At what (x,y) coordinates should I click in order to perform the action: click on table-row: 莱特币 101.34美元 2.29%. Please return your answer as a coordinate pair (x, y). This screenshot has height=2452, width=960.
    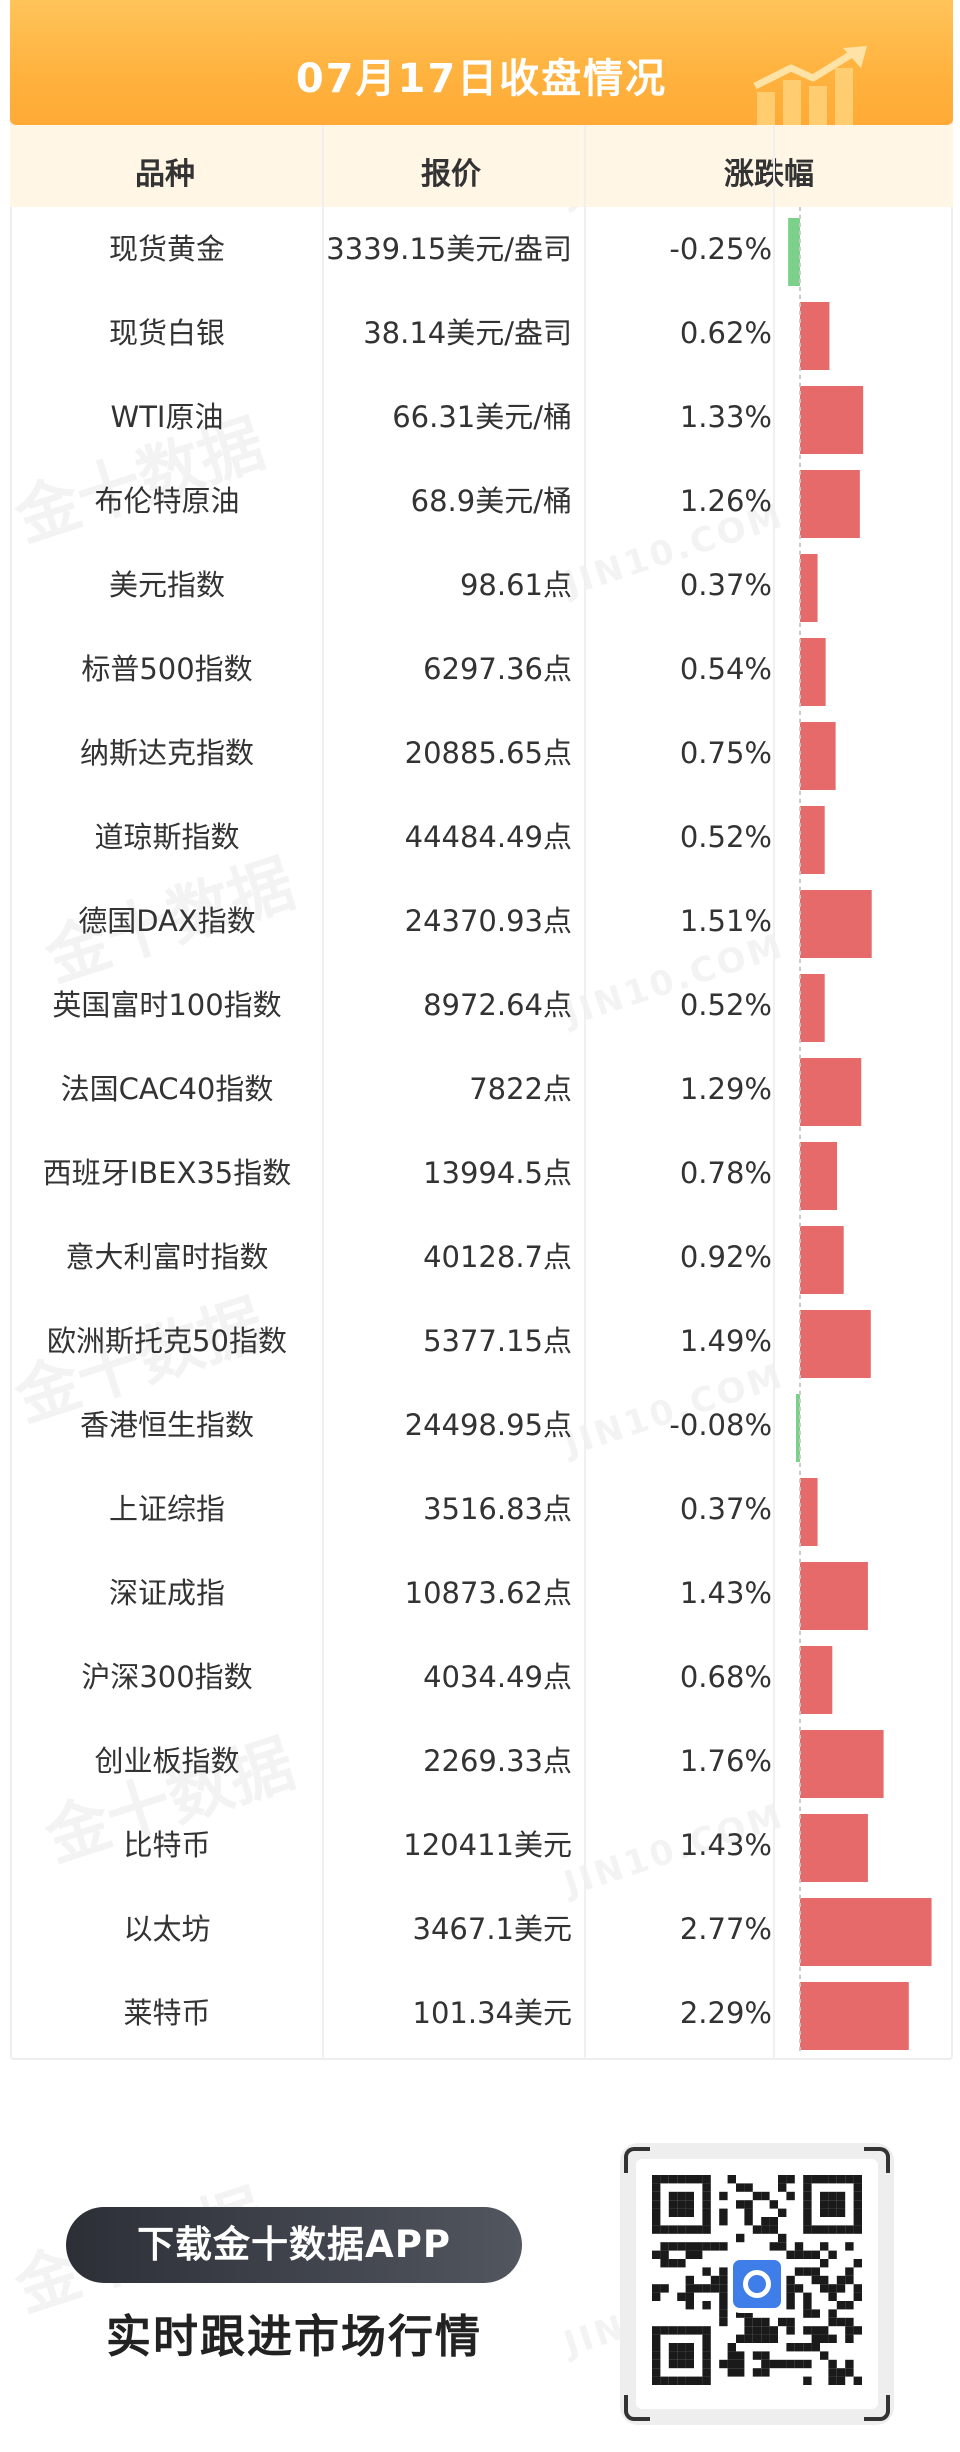
    Looking at the image, I should click on (482, 2013).